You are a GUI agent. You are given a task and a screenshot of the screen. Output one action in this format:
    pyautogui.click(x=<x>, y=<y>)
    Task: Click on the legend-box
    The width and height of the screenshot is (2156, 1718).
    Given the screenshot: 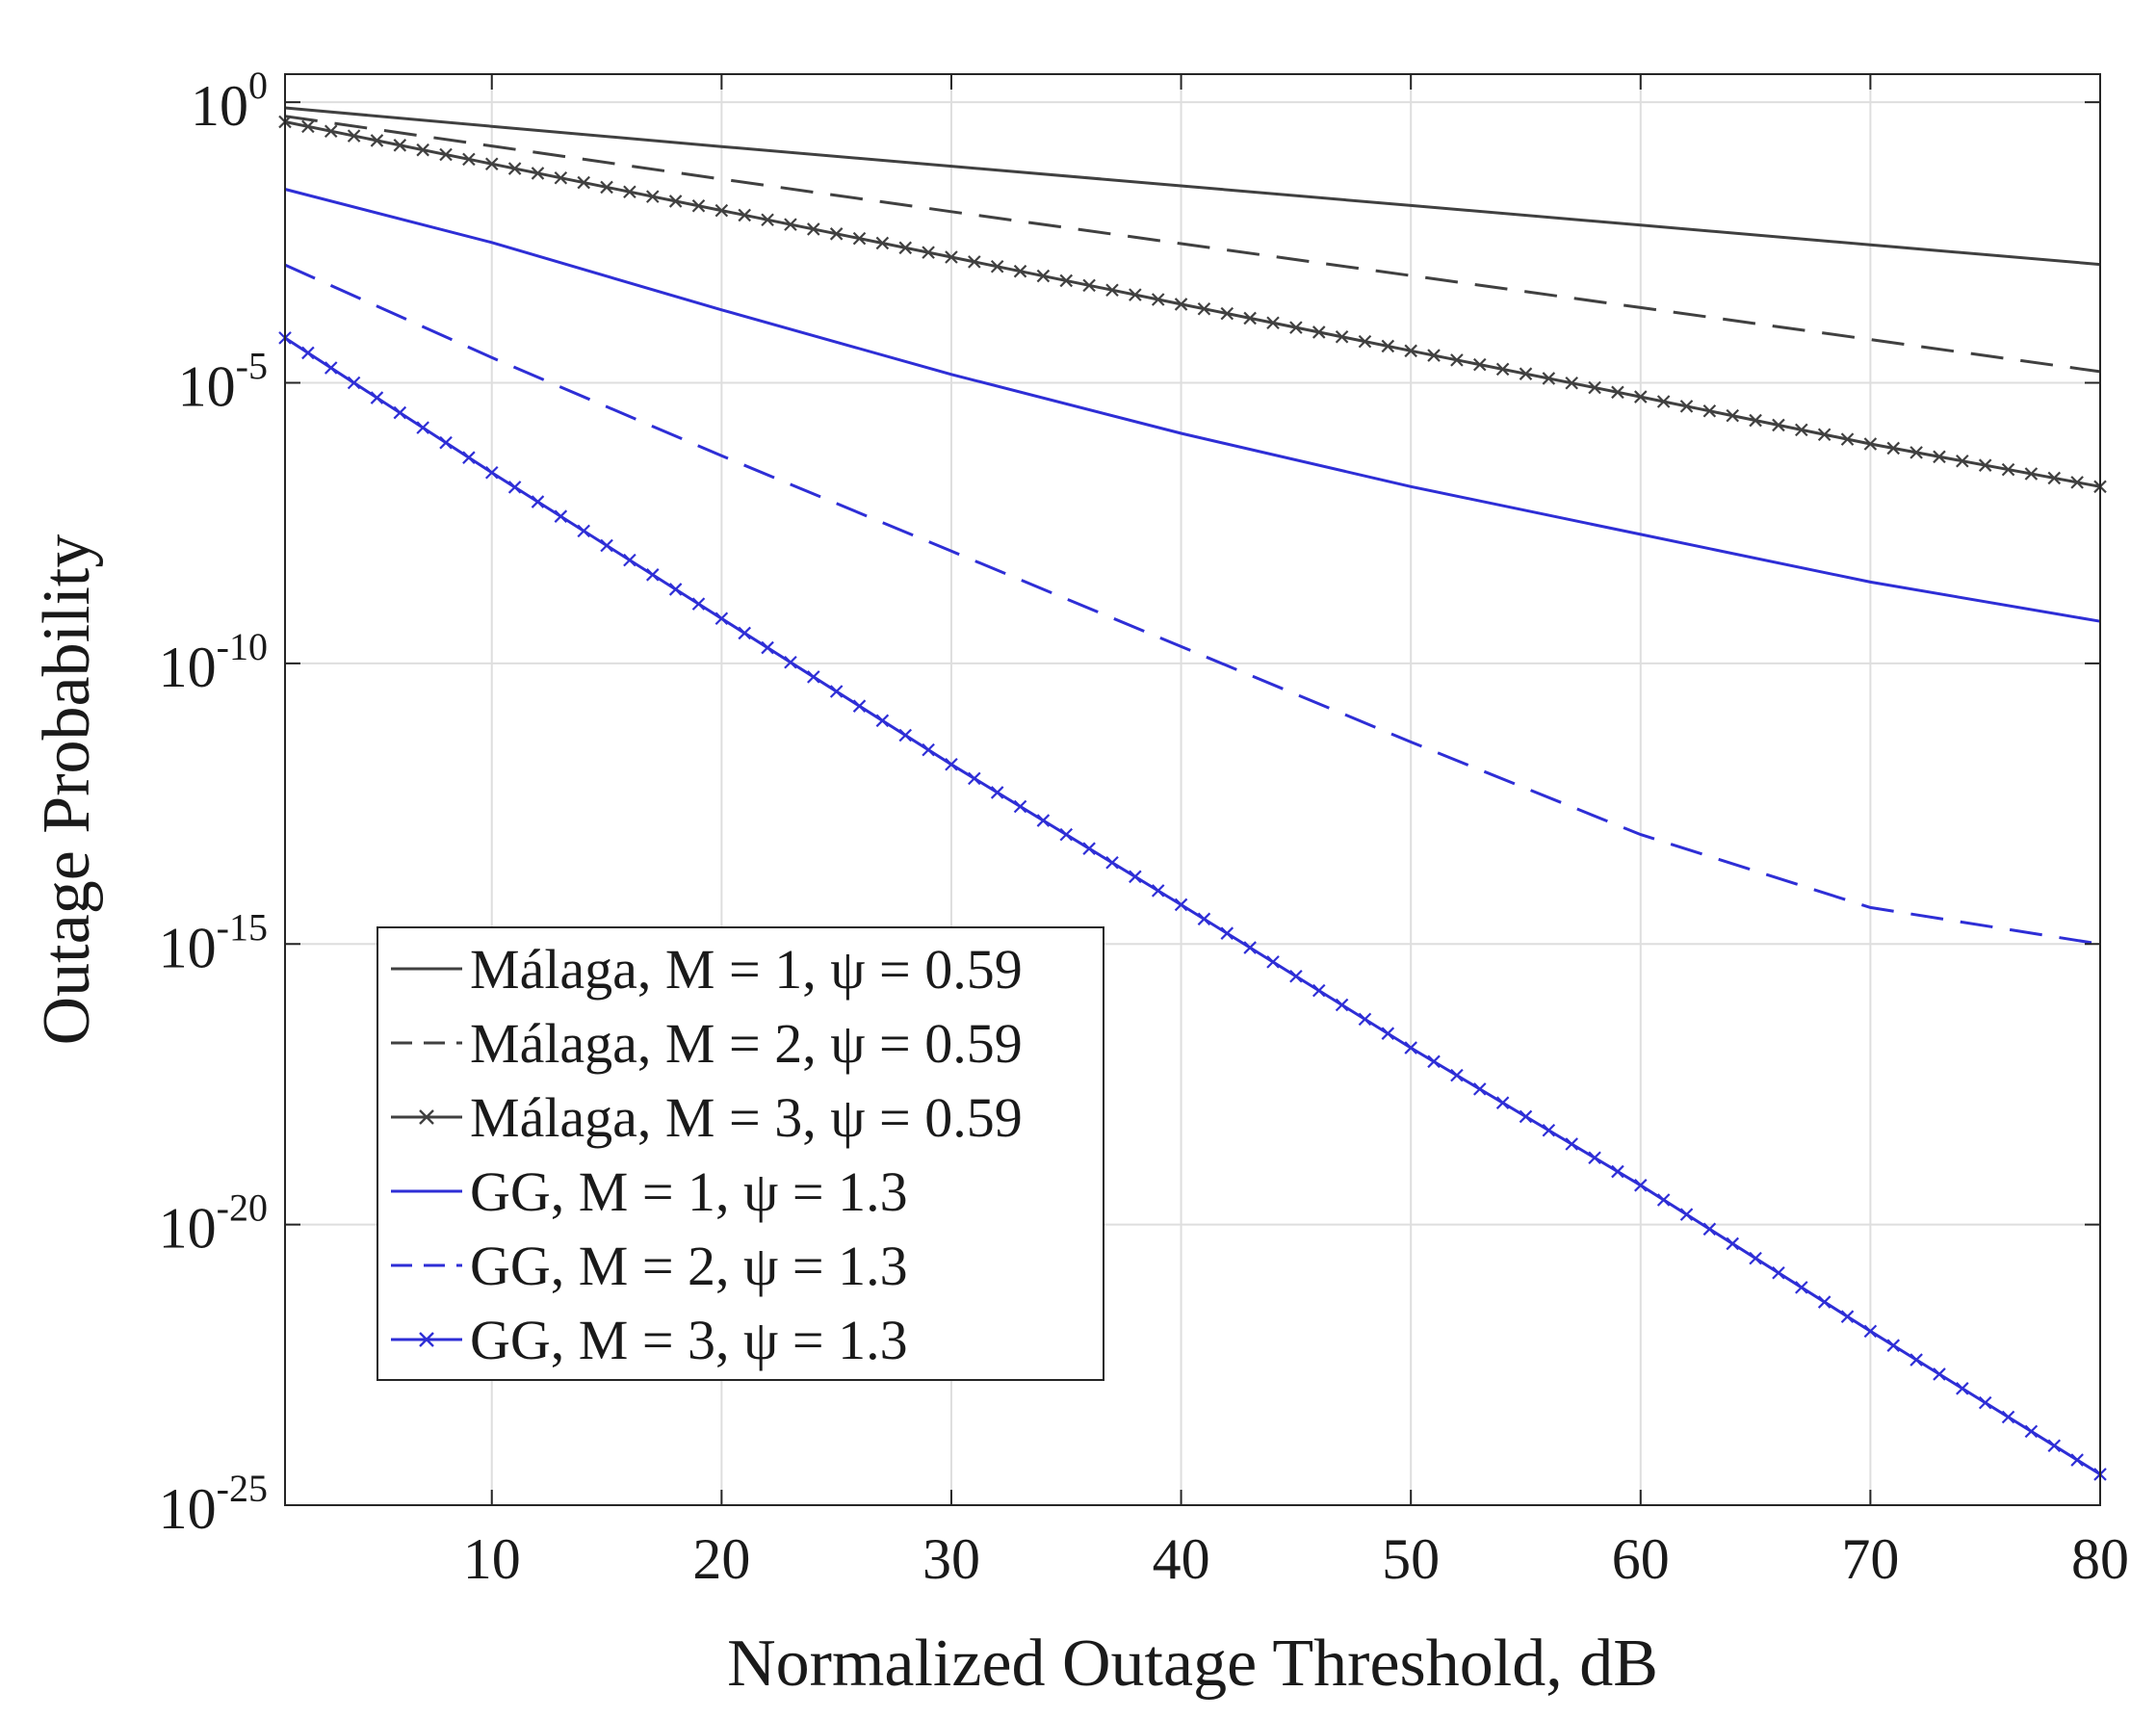 What is the action you would take?
    pyautogui.click(x=741, y=1153)
    